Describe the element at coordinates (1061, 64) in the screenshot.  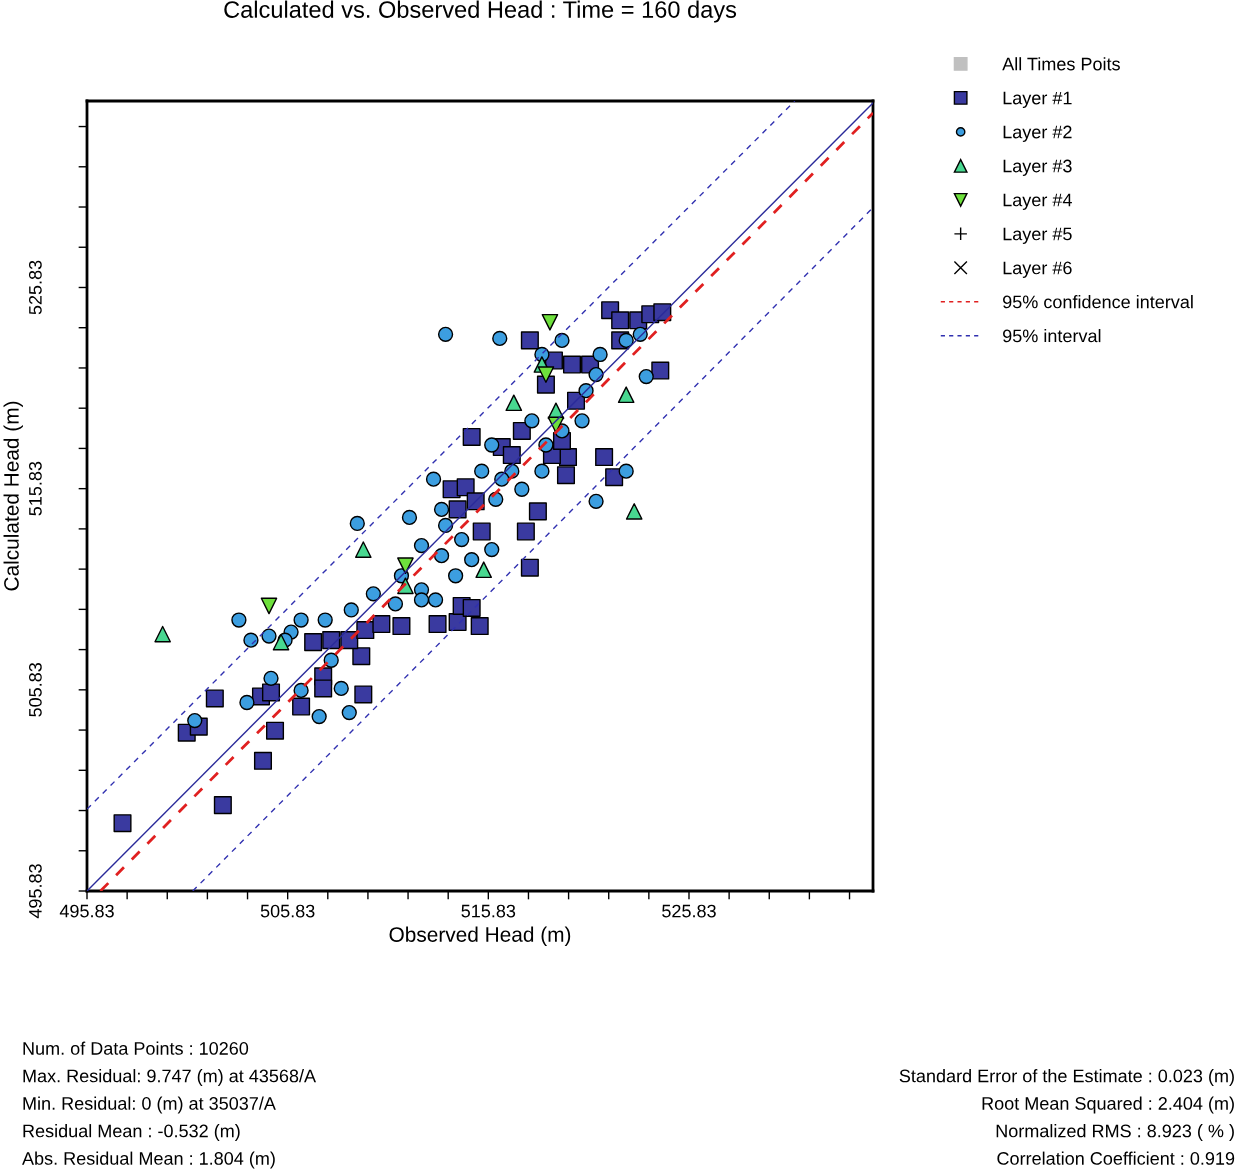
I see `legend-label: All Times Poits` at that location.